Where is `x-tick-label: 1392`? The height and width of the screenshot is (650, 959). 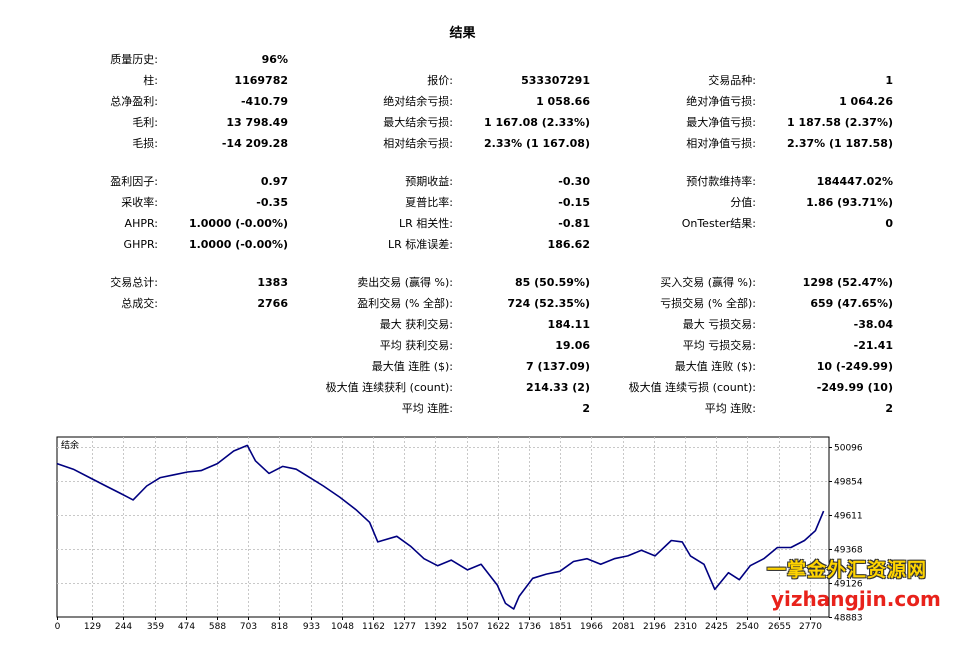
x-tick-label: 1392 is located at coordinates (435, 627).